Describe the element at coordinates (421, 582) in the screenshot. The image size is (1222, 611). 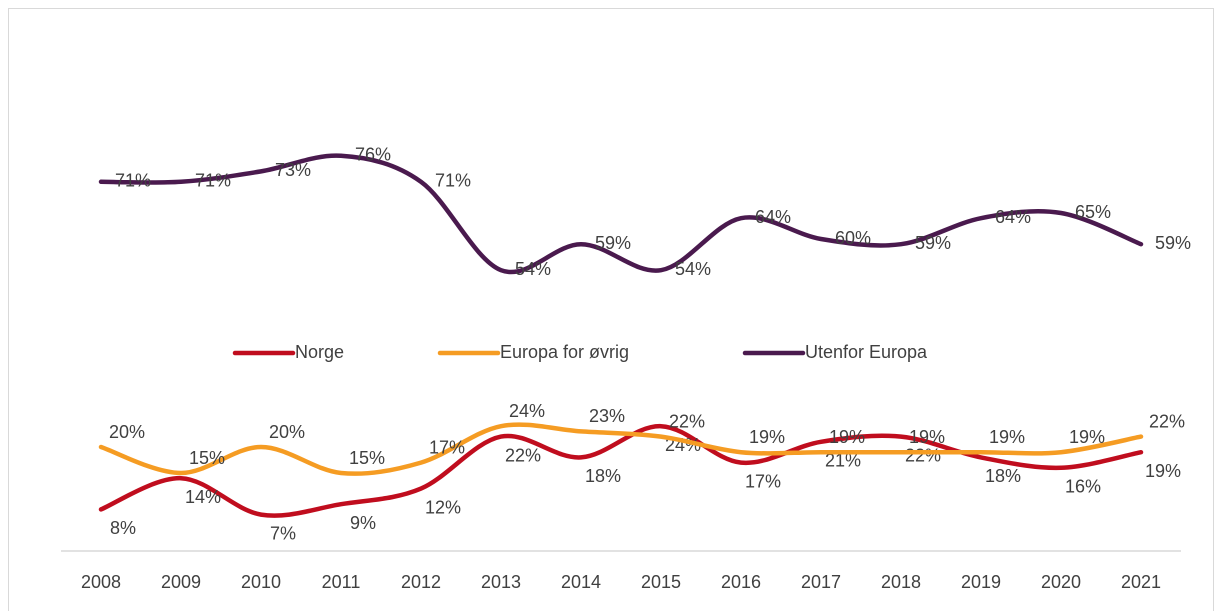
I see `x-tick-label: 2012` at that location.